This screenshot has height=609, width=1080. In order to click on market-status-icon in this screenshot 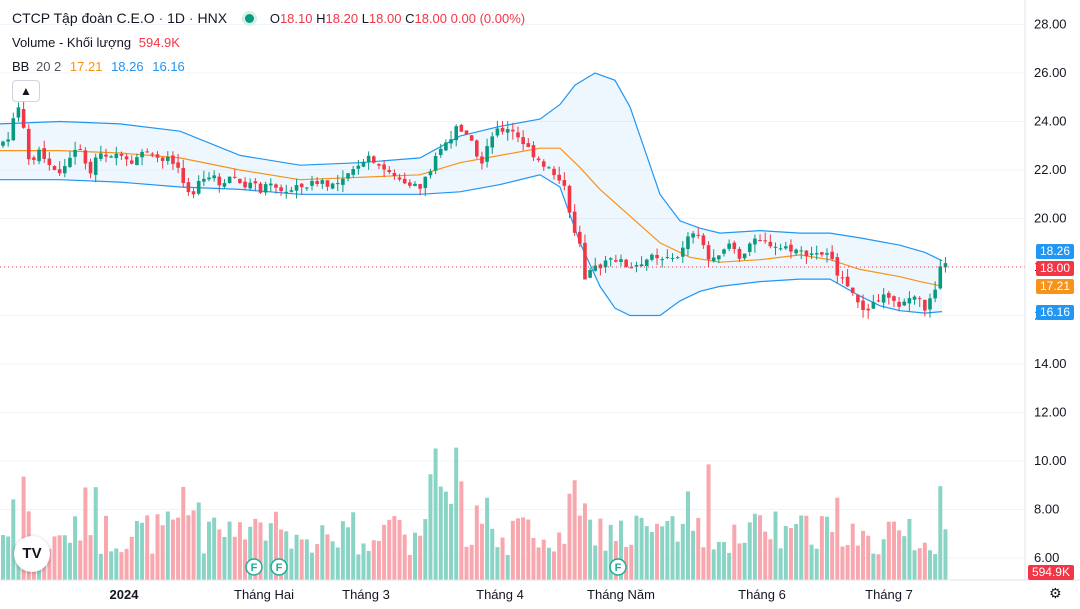, I will do `click(249, 18)`.